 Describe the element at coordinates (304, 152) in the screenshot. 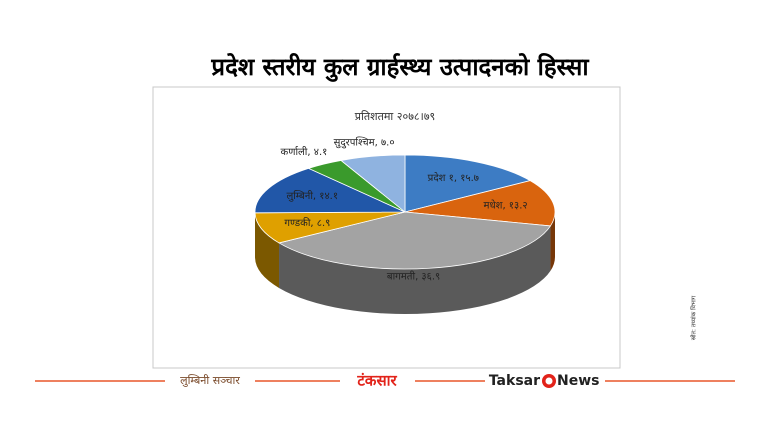

I see `data-label: कर्णाली, ४.१` at that location.